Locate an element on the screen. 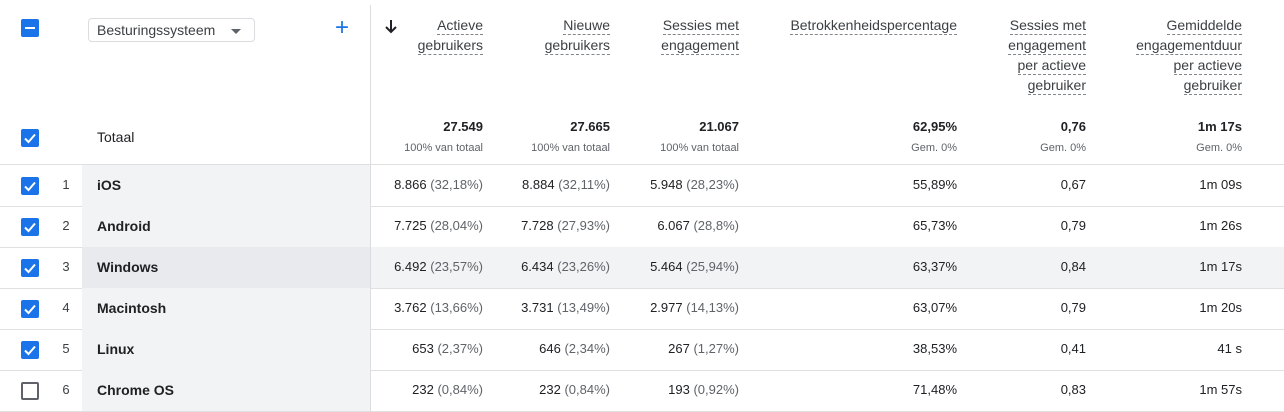  col-header-new-users: Nieuwe gebruikers is located at coordinates (577, 35).